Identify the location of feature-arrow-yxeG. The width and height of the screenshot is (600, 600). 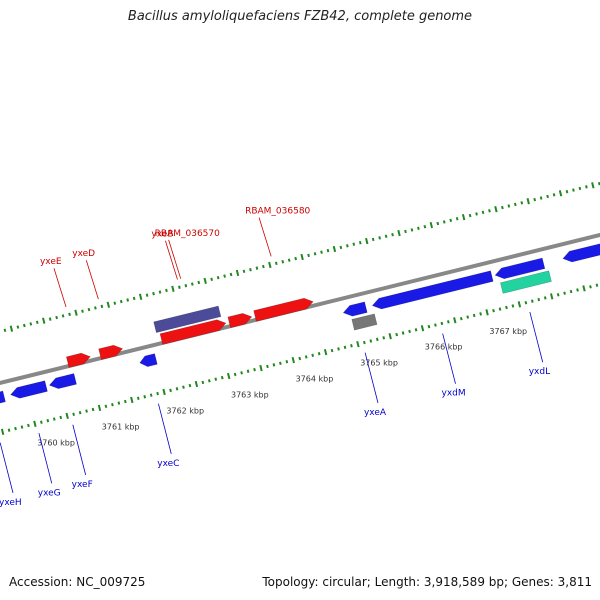
(29, 389).